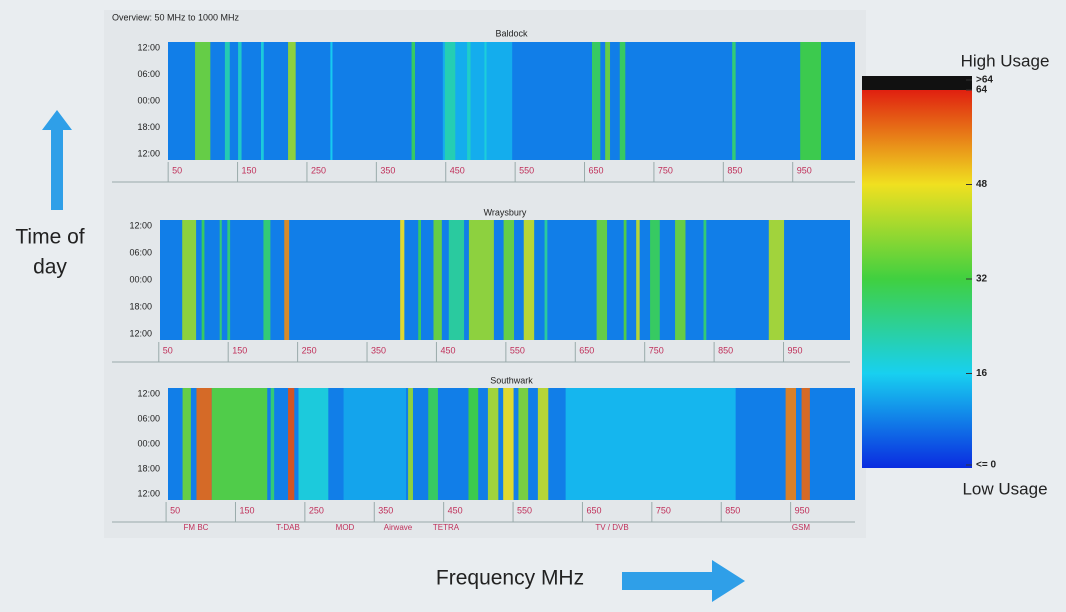 The width and height of the screenshot is (1066, 612). I want to click on low-label: Low Usage, so click(1004, 488).